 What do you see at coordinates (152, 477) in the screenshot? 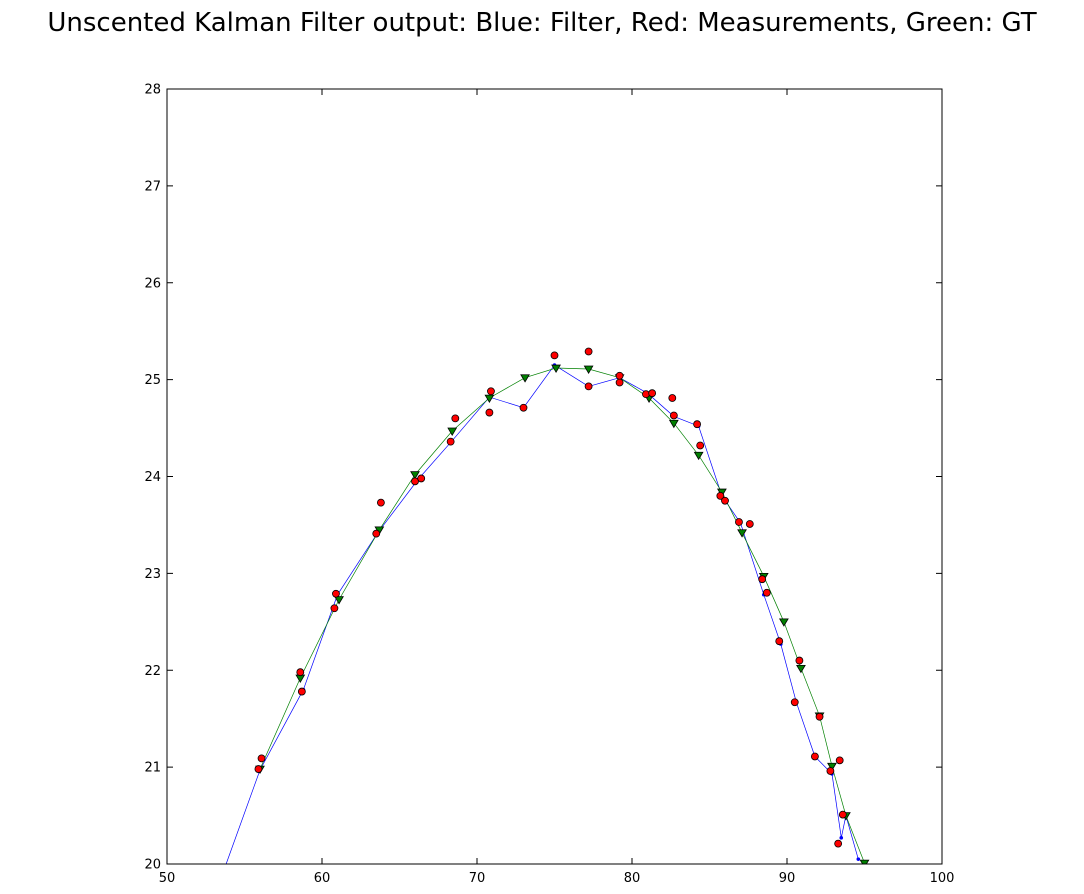
I see `y-tick-label: 24` at bounding box center [152, 477].